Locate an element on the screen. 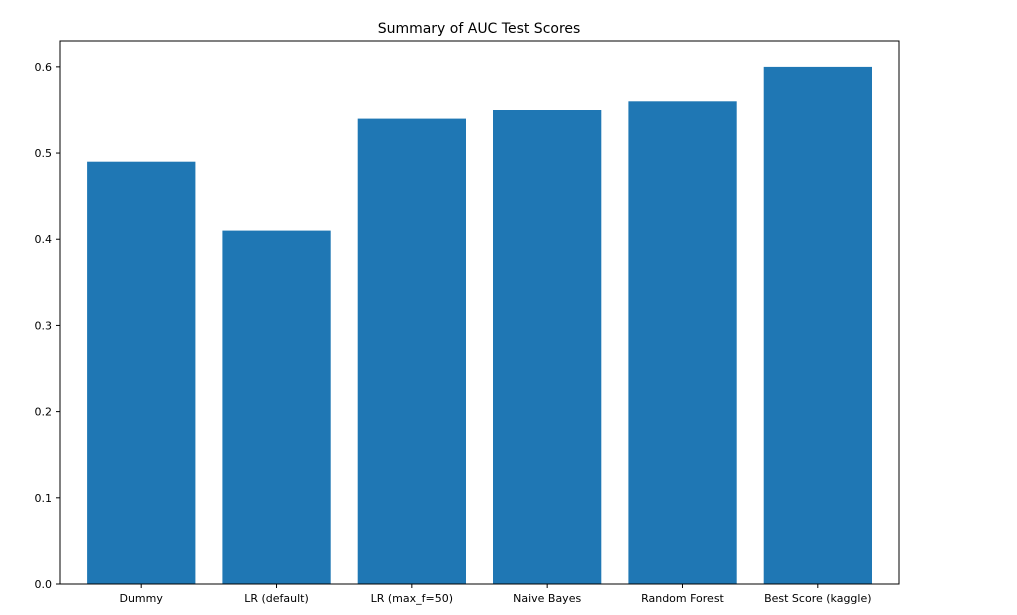 This screenshot has width=1017, height=615. chart-title: Summary of AUC Test Scores is located at coordinates (479, 29).